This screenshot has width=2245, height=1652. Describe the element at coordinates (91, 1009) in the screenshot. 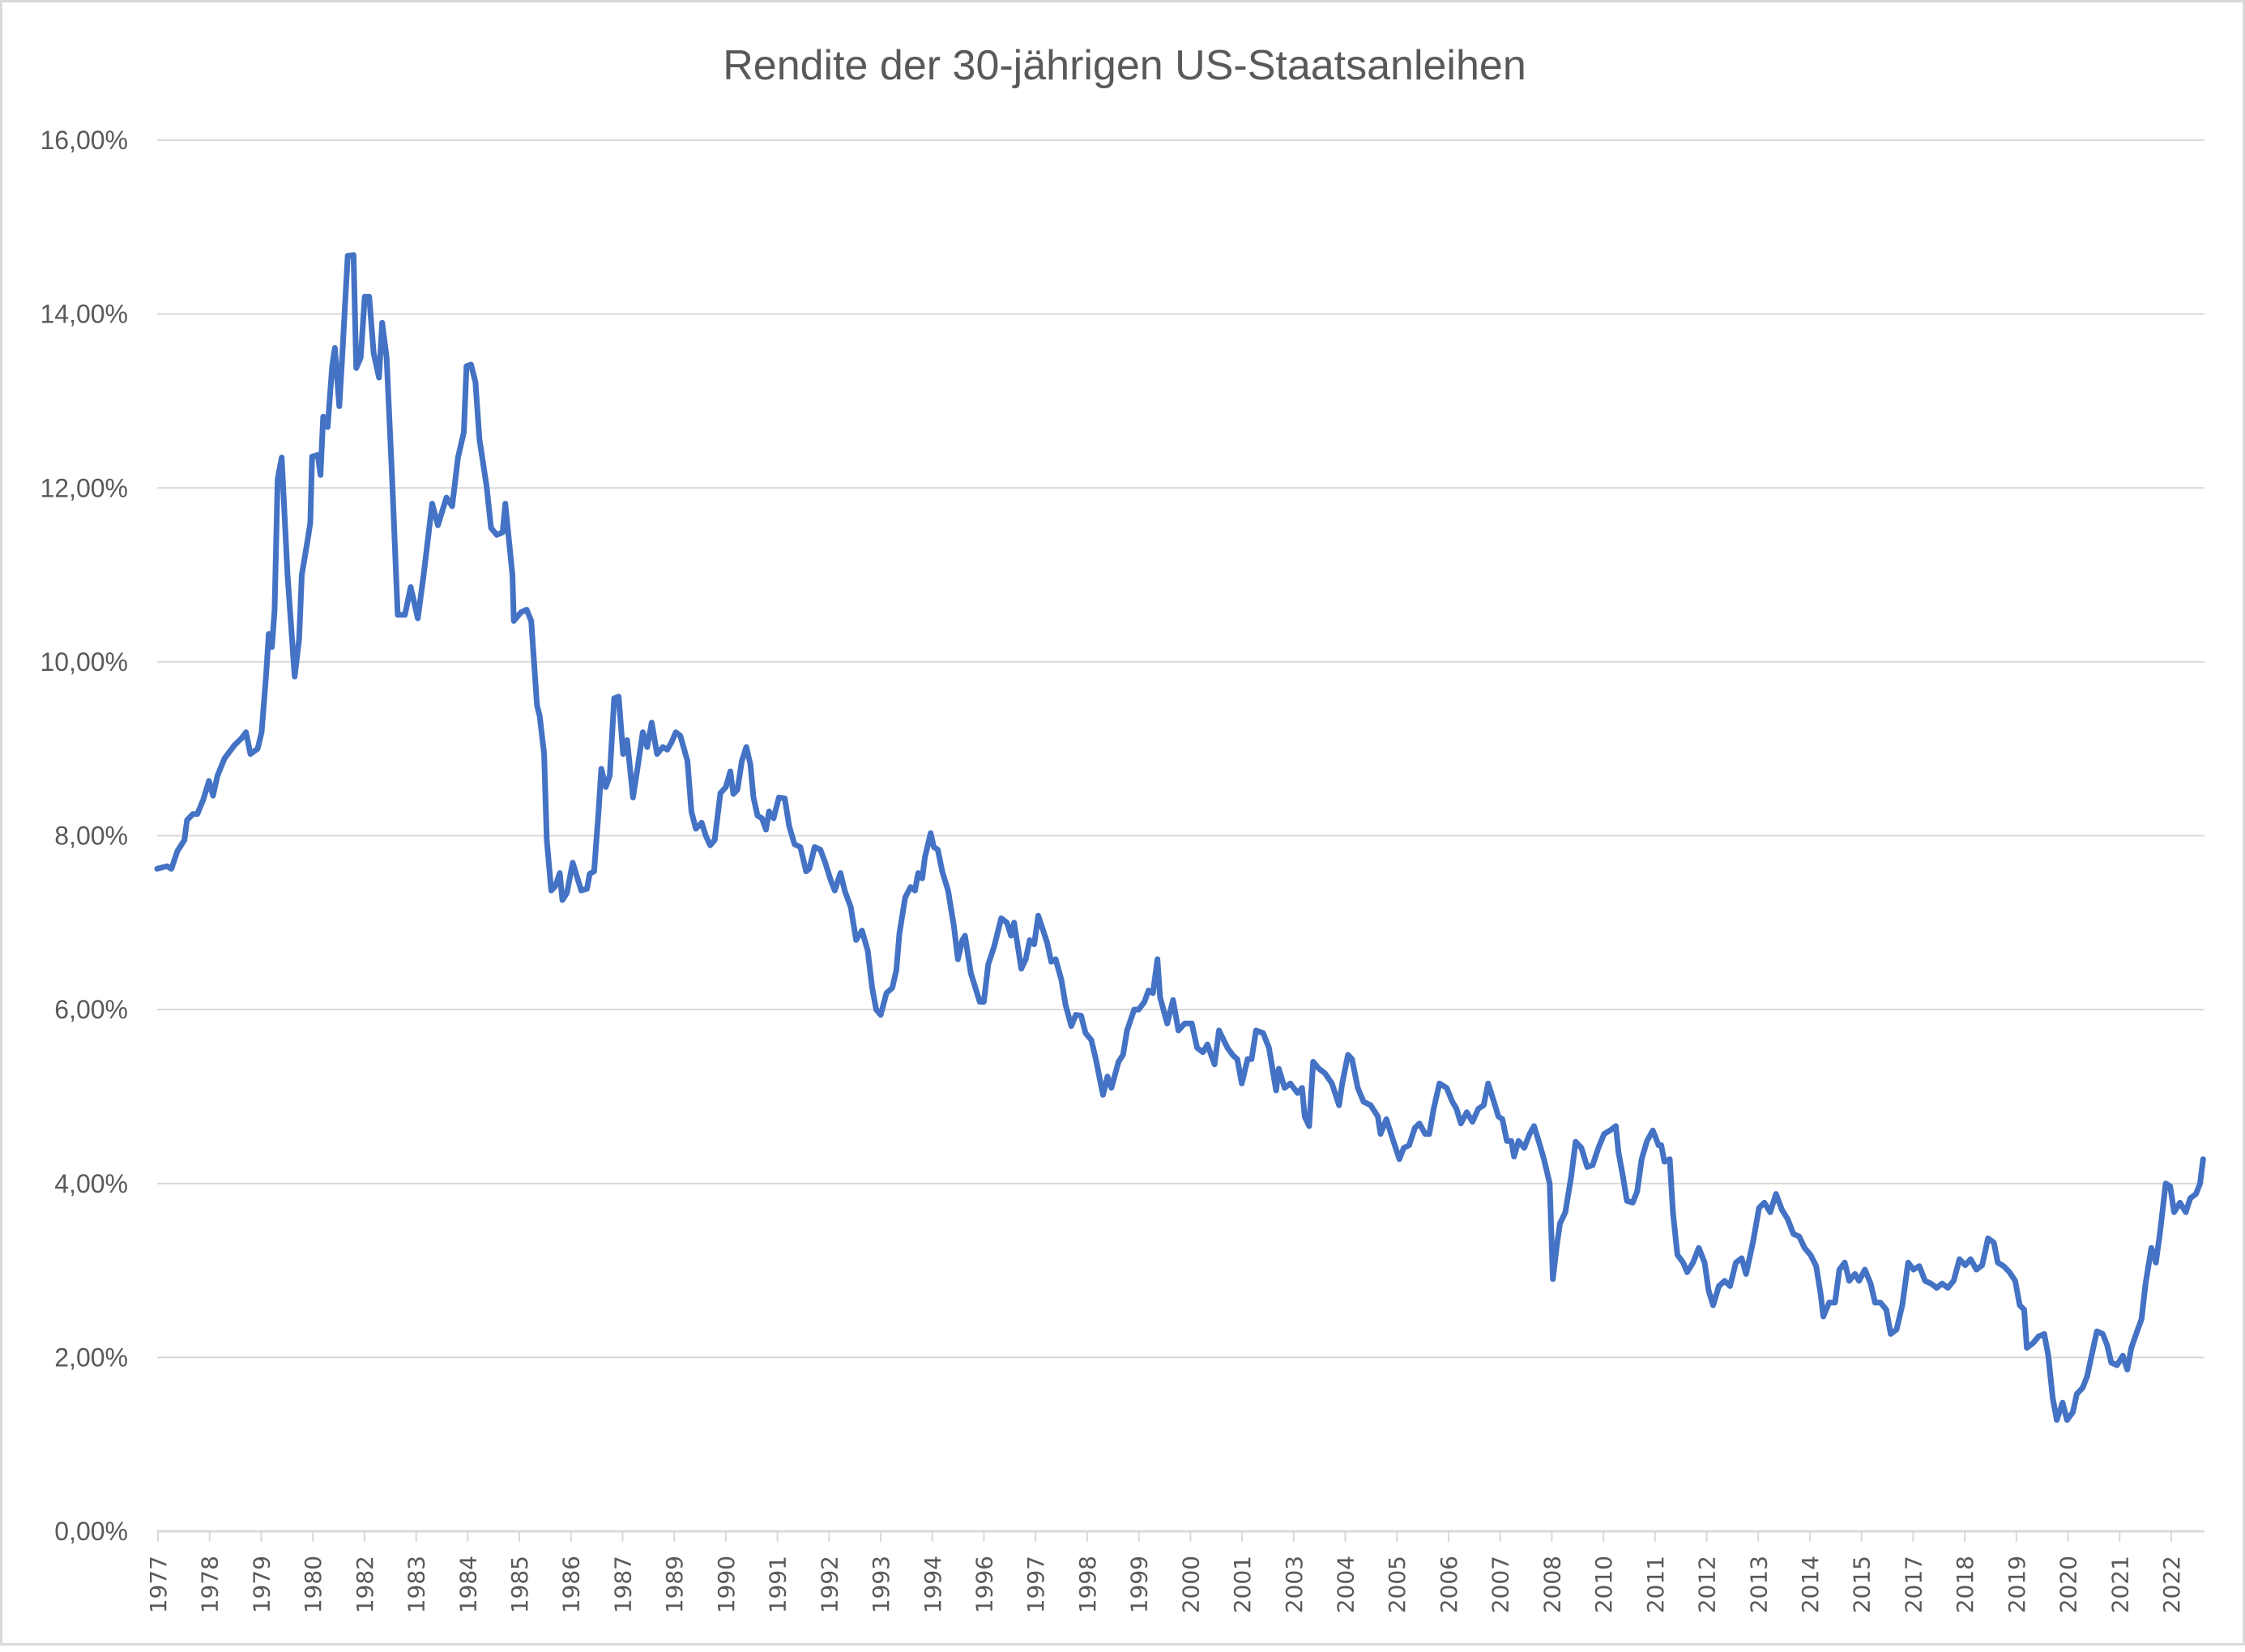

I see `y-tick-label: 6,00%` at that location.